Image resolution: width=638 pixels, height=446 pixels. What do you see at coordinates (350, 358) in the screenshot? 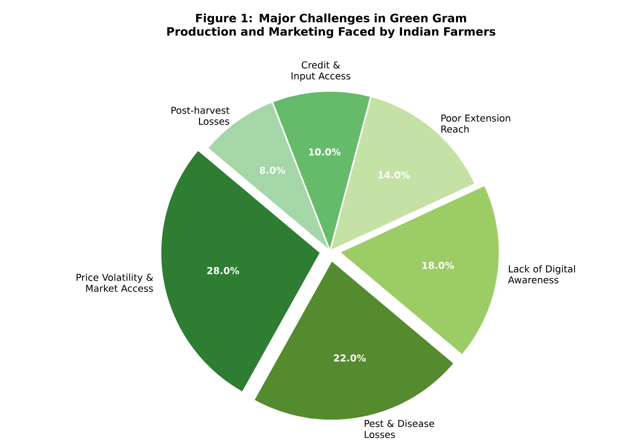
I see `data-label: 22.0%` at bounding box center [350, 358].